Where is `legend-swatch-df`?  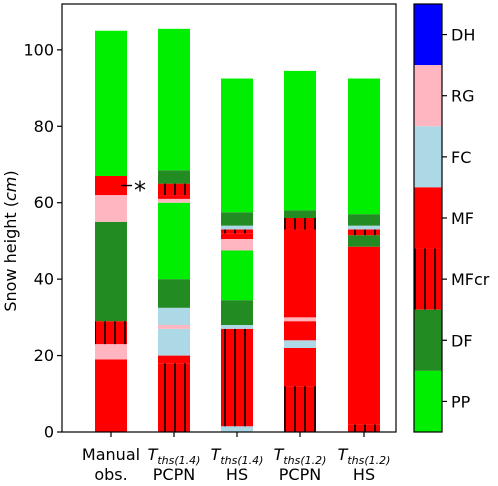
legend-swatch-df is located at coordinates (428, 340).